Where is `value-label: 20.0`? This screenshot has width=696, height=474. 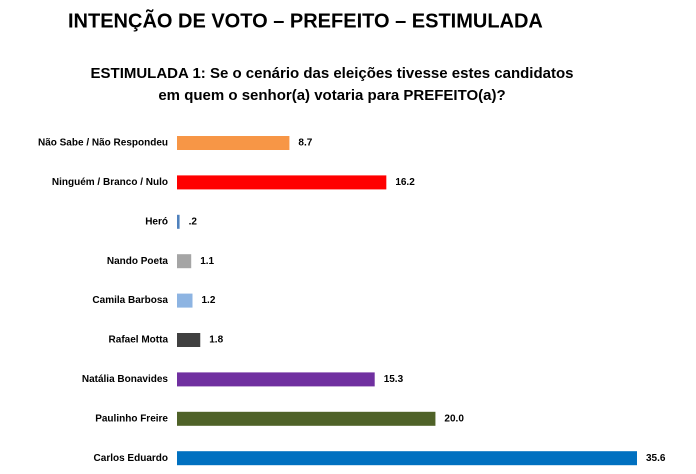
value-label: 20.0 is located at coordinates (454, 418).